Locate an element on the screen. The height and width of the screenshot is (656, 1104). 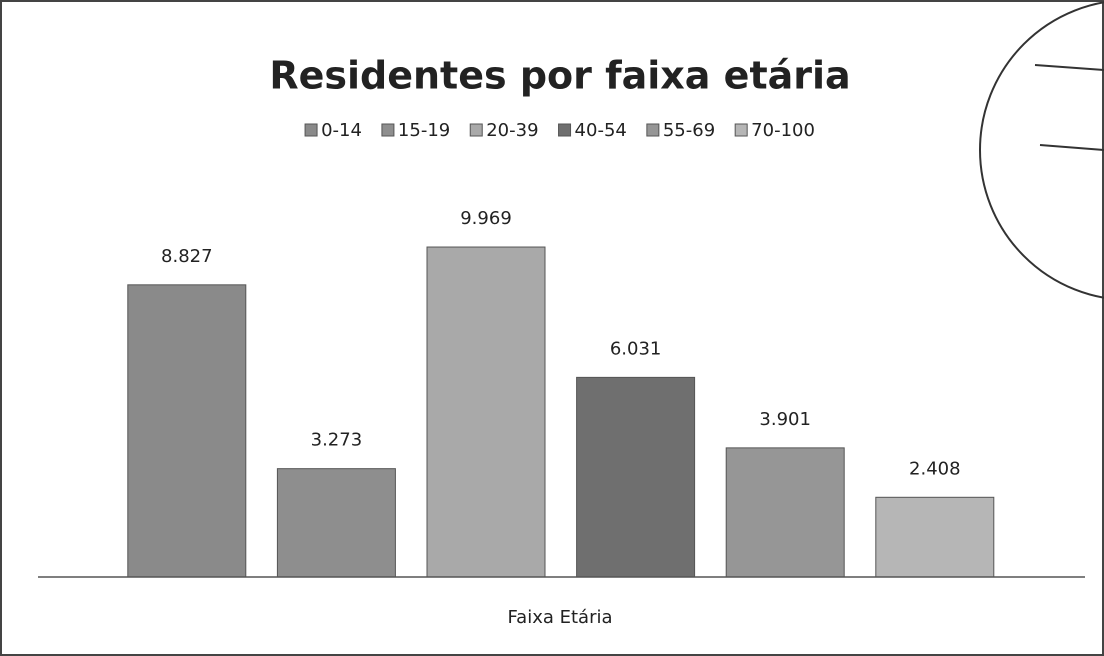
data-label: 3.901 is located at coordinates (785, 419).